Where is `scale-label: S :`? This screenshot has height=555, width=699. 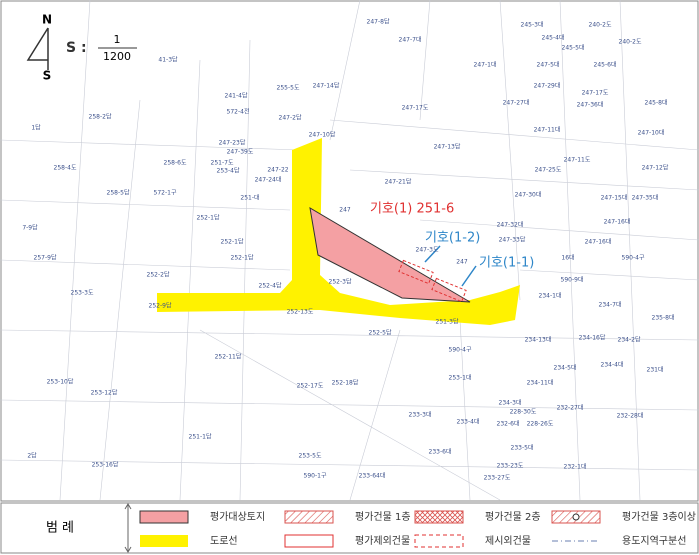
scale-label: S : is located at coordinates (76, 48).